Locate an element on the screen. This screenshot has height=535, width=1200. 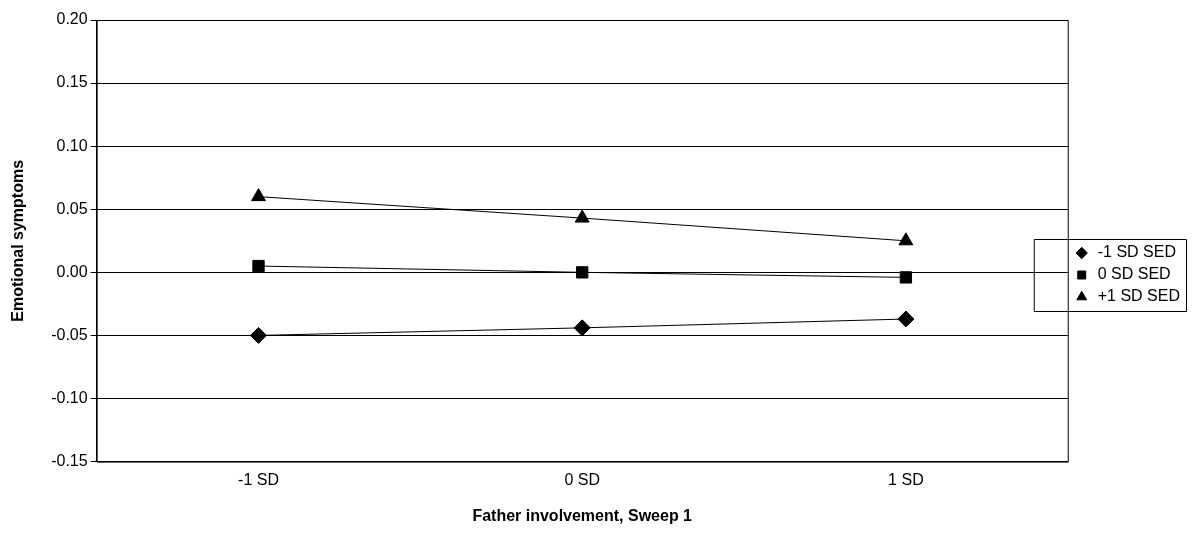
legend-label: 0 SD SED is located at coordinates (1134, 274).